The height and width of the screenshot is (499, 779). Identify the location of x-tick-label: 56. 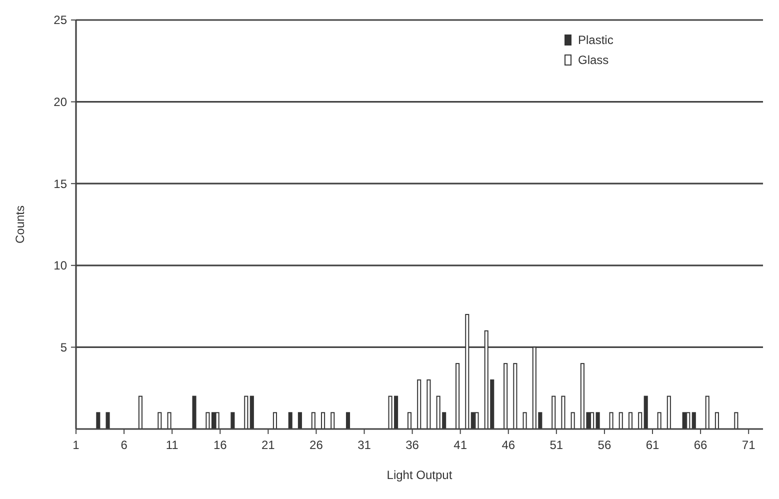
(605, 445).